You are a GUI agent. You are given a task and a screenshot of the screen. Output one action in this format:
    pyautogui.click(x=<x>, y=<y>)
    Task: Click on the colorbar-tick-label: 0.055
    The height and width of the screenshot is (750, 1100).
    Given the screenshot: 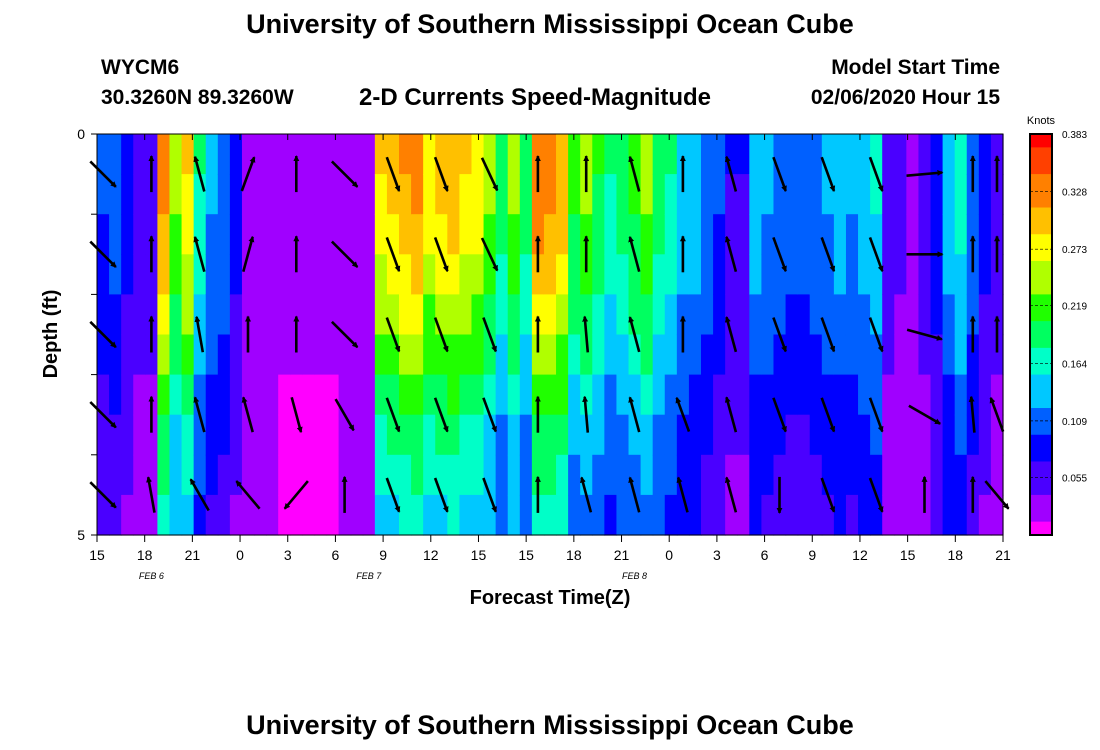 What is the action you would take?
    pyautogui.click(x=1074, y=478)
    